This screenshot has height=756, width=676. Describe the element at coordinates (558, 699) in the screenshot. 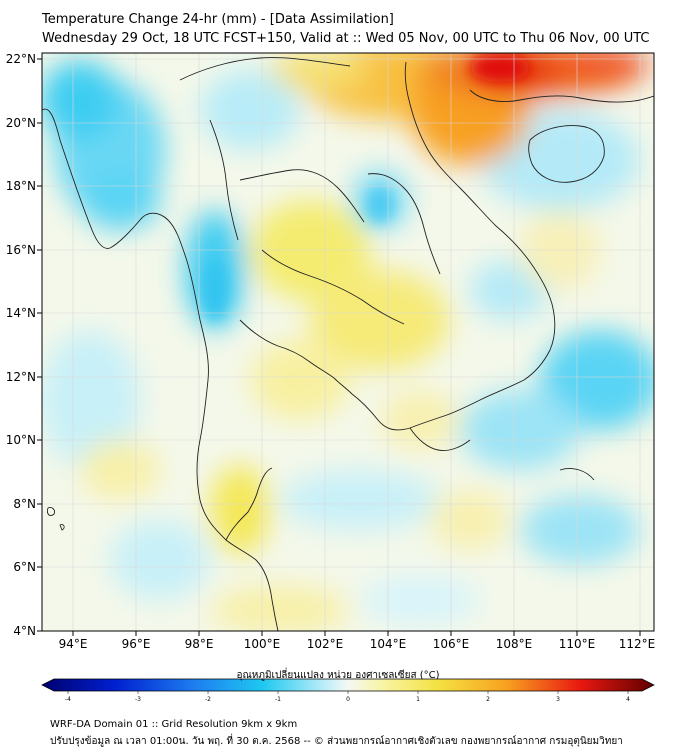

I see `colorbar-tick-label: 3` at that location.